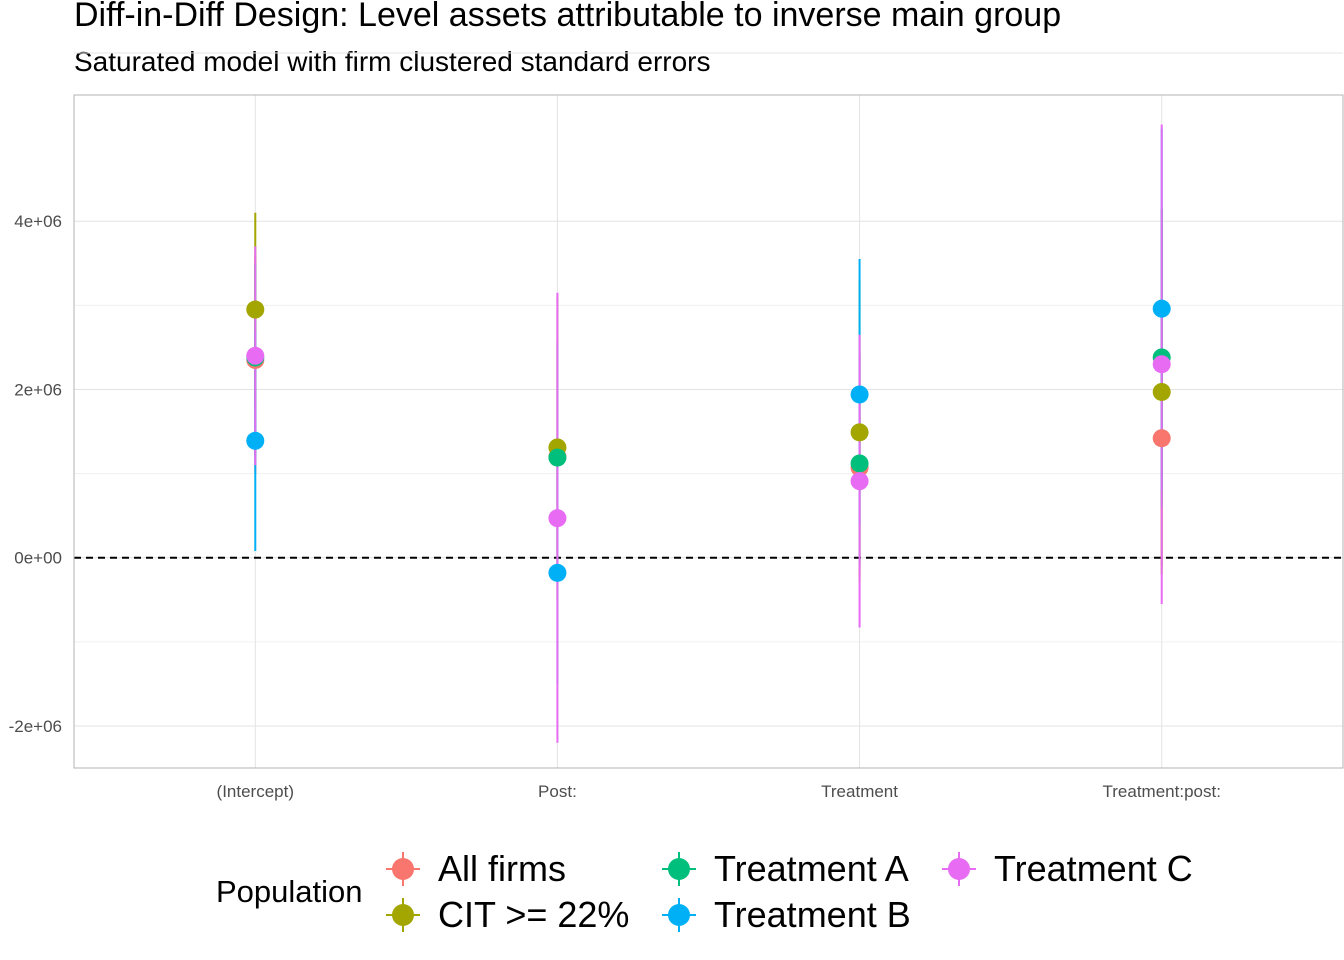 Image resolution: width=1344 pixels, height=960 pixels. Describe the element at coordinates (38, 558) in the screenshot. I see `y-tick-label: 0e+00` at that location.